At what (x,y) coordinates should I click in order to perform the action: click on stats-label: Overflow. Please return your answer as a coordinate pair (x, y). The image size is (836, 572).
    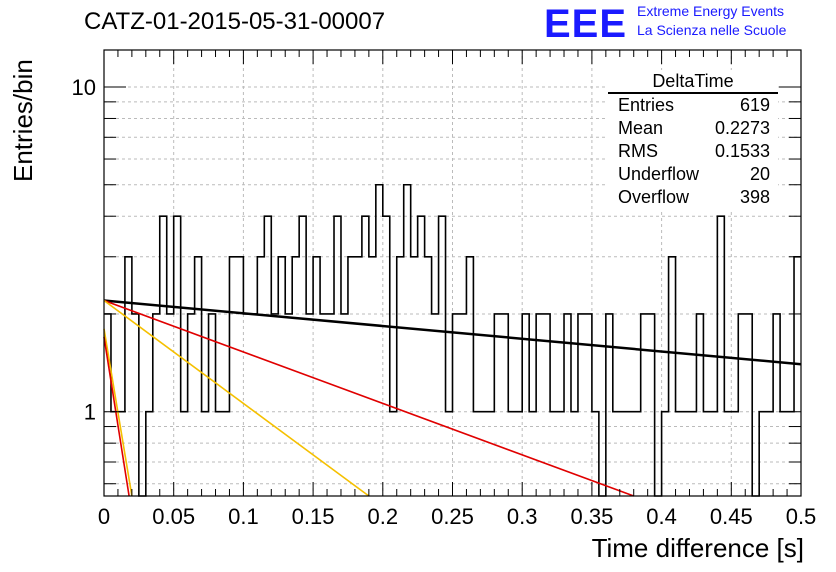
    Looking at the image, I should click on (654, 197).